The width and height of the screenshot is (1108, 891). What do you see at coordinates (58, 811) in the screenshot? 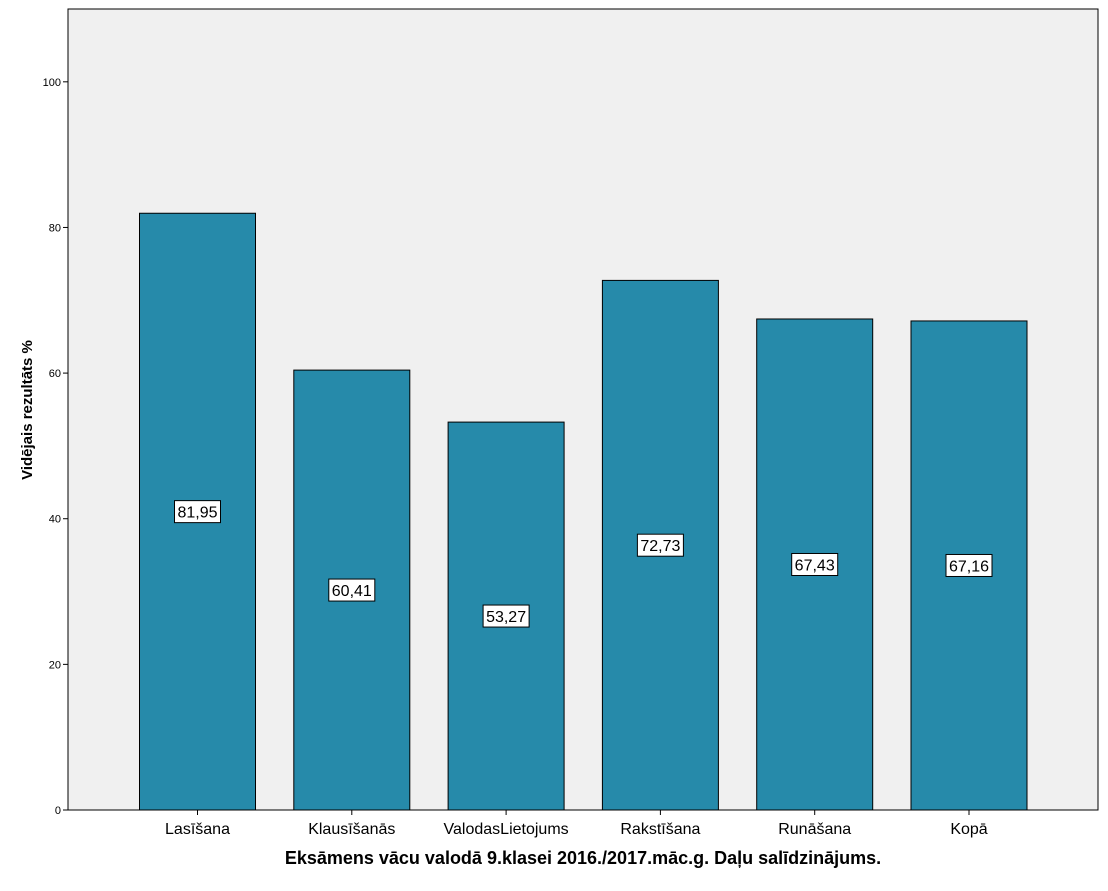
I see `y-tick-label: 0` at bounding box center [58, 811].